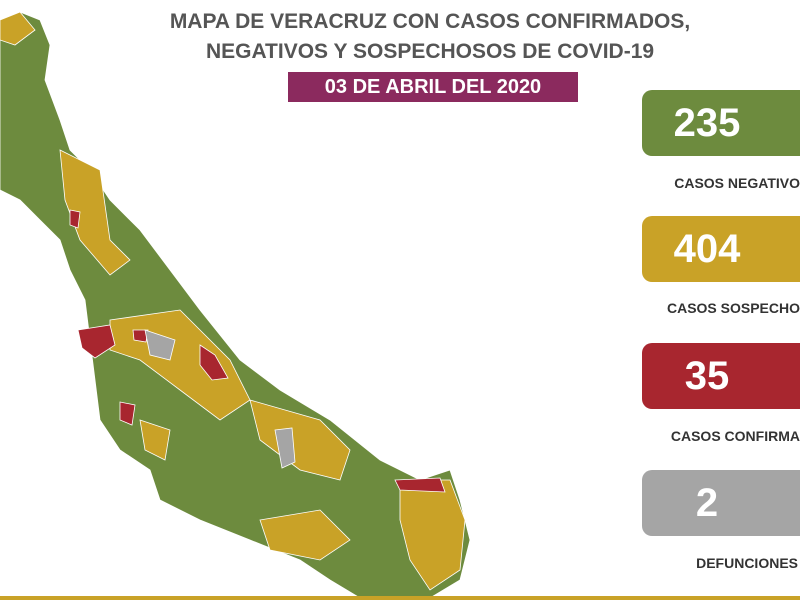 The image size is (800, 600). What do you see at coordinates (735, 436) in the screenshot?
I see `stat-label: CASOS CONFIRMA` at bounding box center [735, 436].